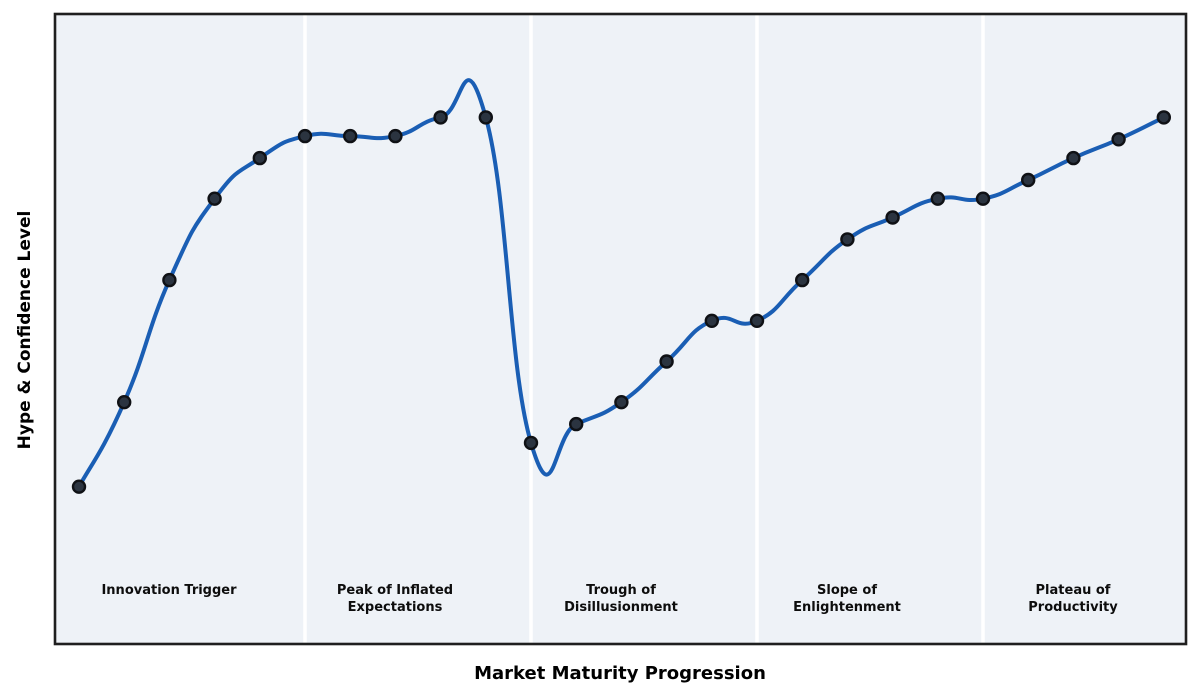 Image resolution: width=1200 pixels, height=700 pixels. I want to click on phase-label-plateau-of-productivity: Plateau of Productivity, so click(1073, 599).